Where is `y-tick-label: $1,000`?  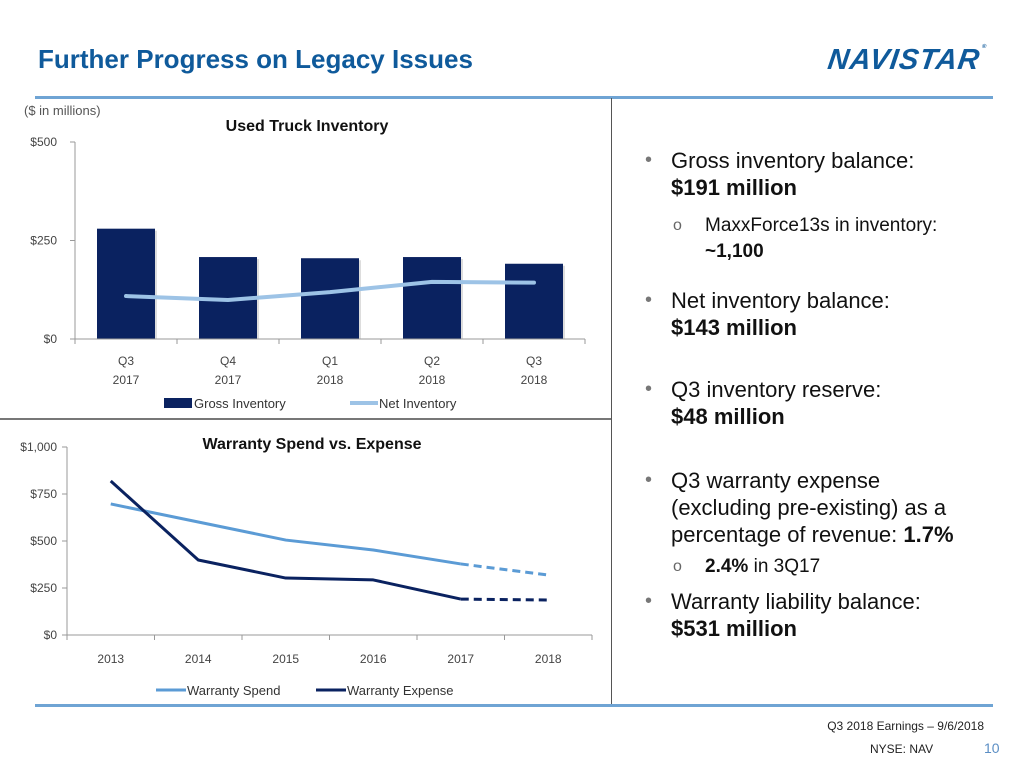 y-tick-label: $1,000 is located at coordinates (38, 447).